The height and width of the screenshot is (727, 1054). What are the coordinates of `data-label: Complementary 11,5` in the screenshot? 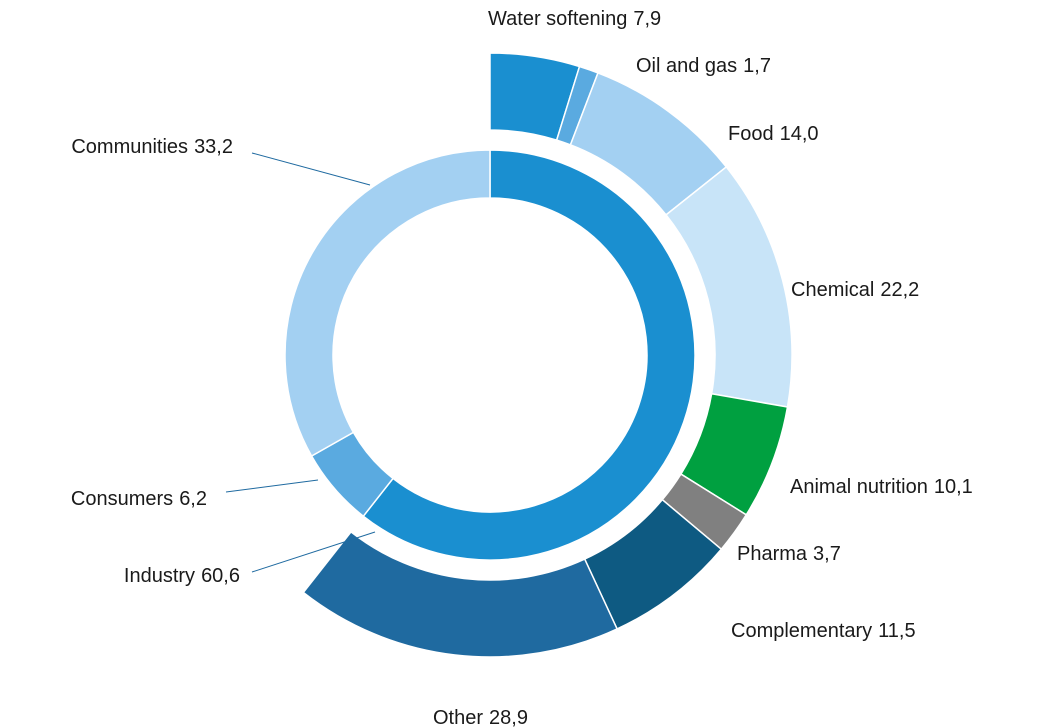 It's located at (823, 631).